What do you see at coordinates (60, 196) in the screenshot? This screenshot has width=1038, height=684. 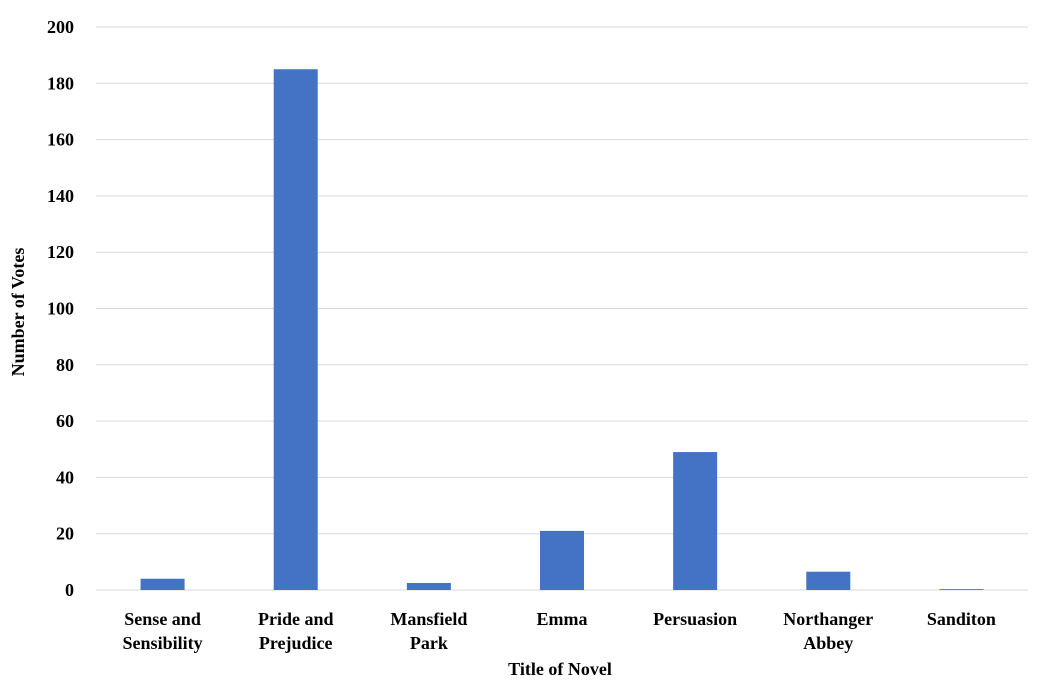 I see `y-tick-label: 140` at bounding box center [60, 196].